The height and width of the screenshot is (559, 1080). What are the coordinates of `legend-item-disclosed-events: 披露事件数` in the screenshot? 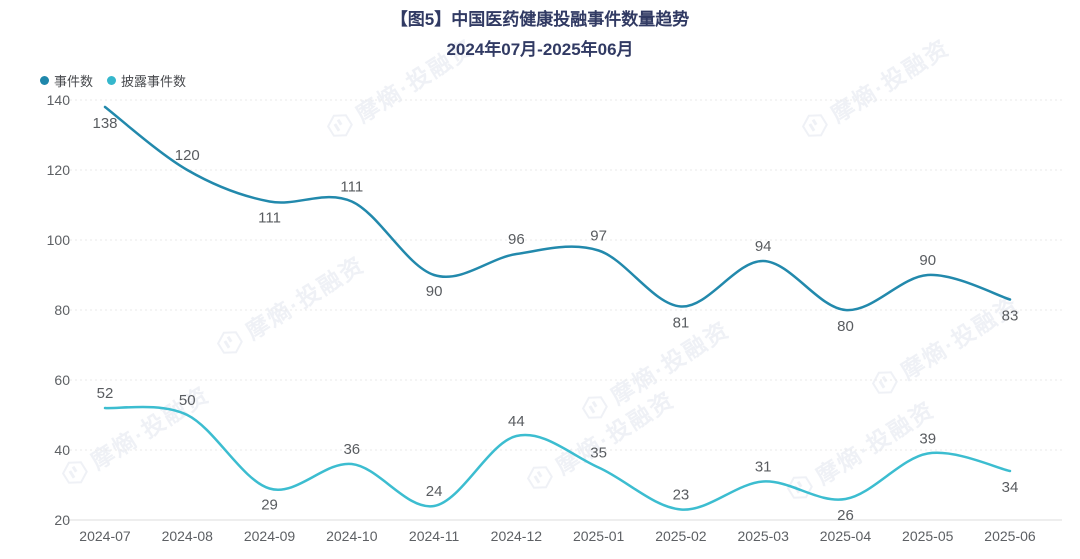 It's located at (146, 80).